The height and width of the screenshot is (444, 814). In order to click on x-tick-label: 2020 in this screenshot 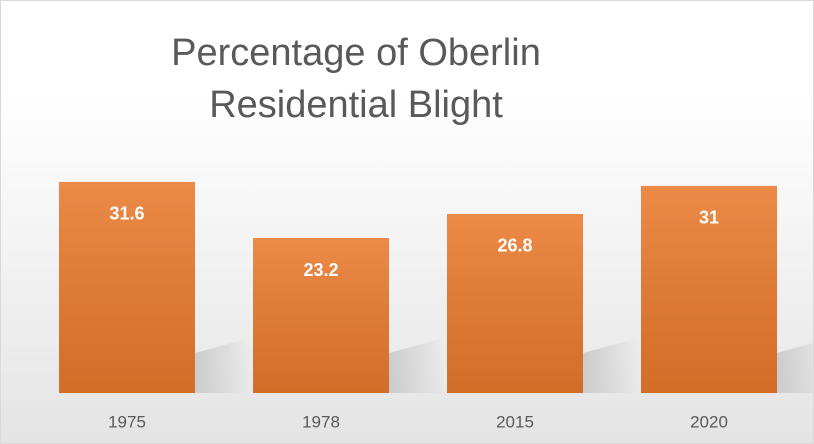, I will do `click(709, 421)`.